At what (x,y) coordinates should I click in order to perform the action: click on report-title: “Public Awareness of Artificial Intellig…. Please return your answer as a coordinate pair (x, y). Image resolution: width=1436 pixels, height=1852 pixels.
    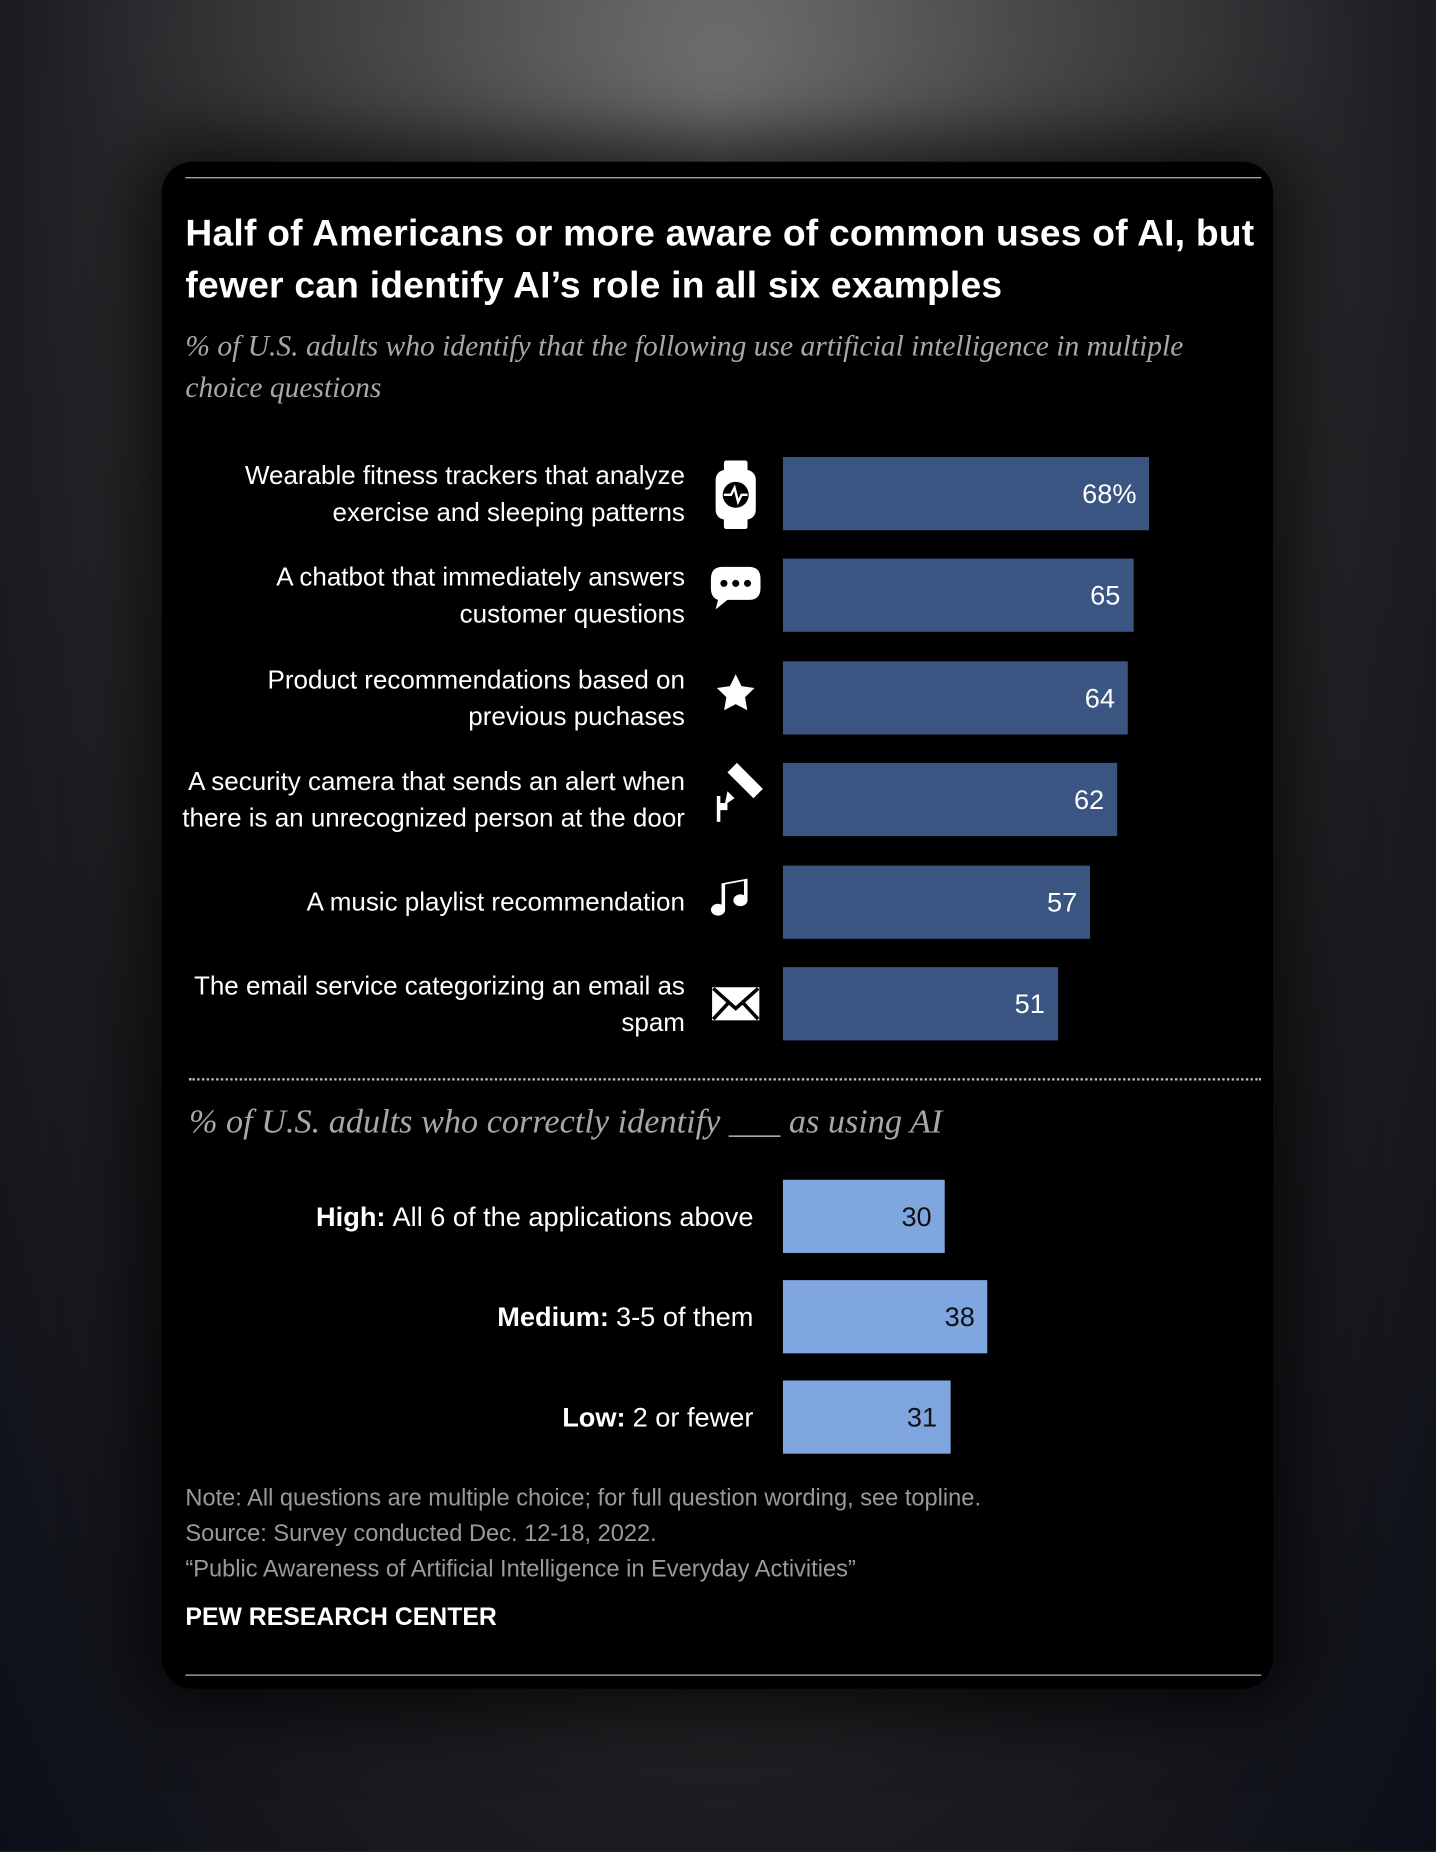
    Looking at the image, I should click on (520, 1569).